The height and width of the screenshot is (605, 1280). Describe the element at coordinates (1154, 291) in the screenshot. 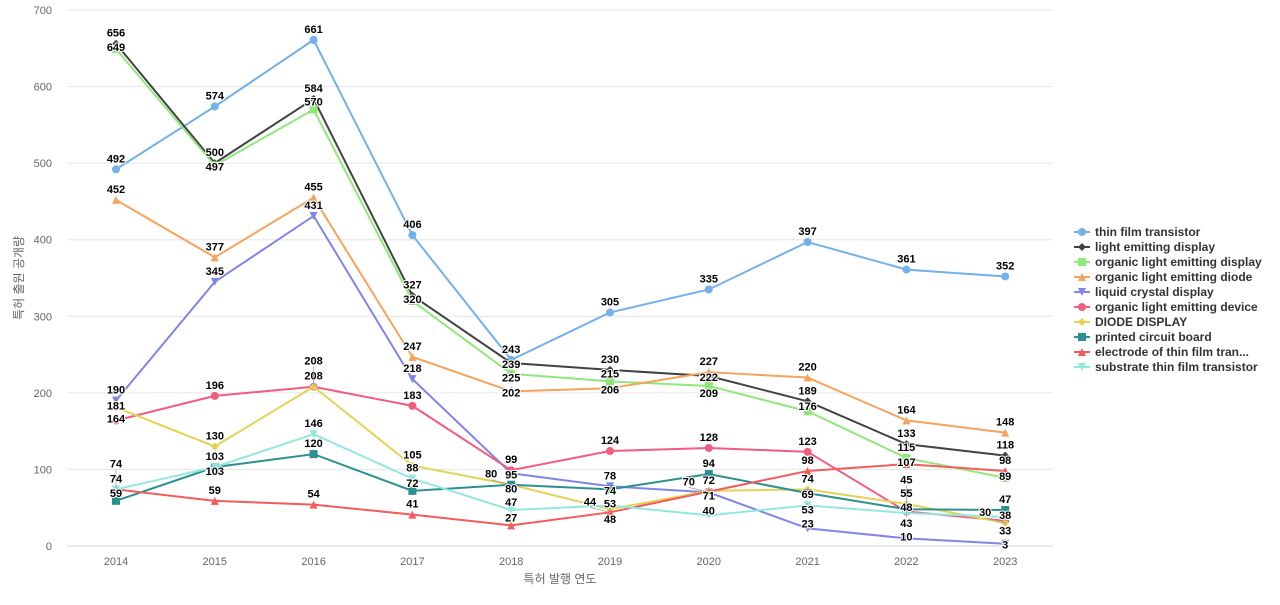

I see `legend-label: liquid crystal display` at that location.